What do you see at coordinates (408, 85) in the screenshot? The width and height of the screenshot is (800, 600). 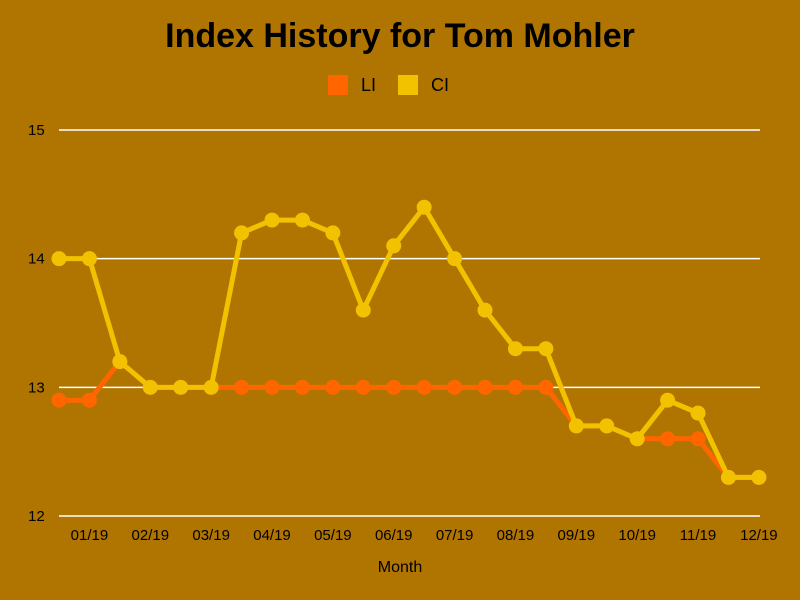 I see `legend-swatch-ci` at bounding box center [408, 85].